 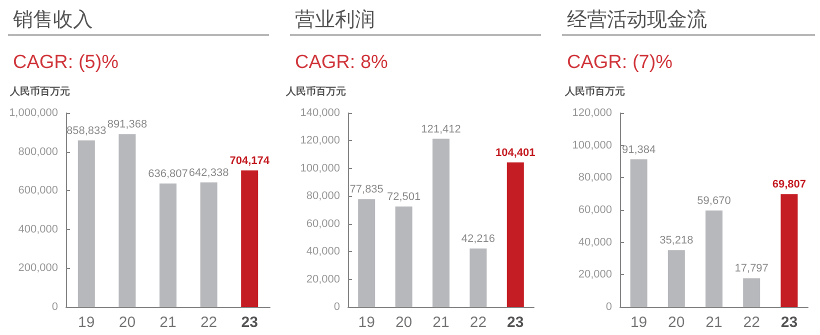 I want to click on chart-title: 营业利润, so click(x=335, y=19).